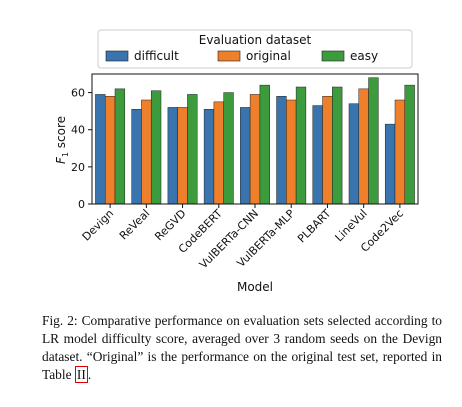 This screenshot has width=462, height=407. Describe the element at coordinates (314, 226) in the screenshot. I see `x-tick-label-PLBART: PLBART` at that location.